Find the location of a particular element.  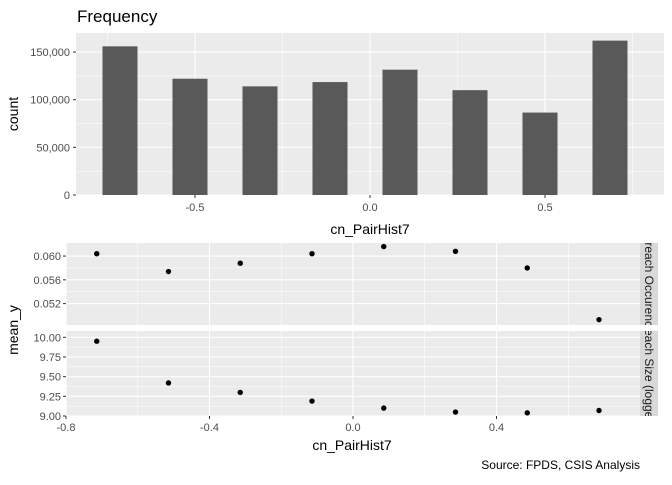

facet2-strip-label: Breach Size (logged) is located at coordinates (649, 373).